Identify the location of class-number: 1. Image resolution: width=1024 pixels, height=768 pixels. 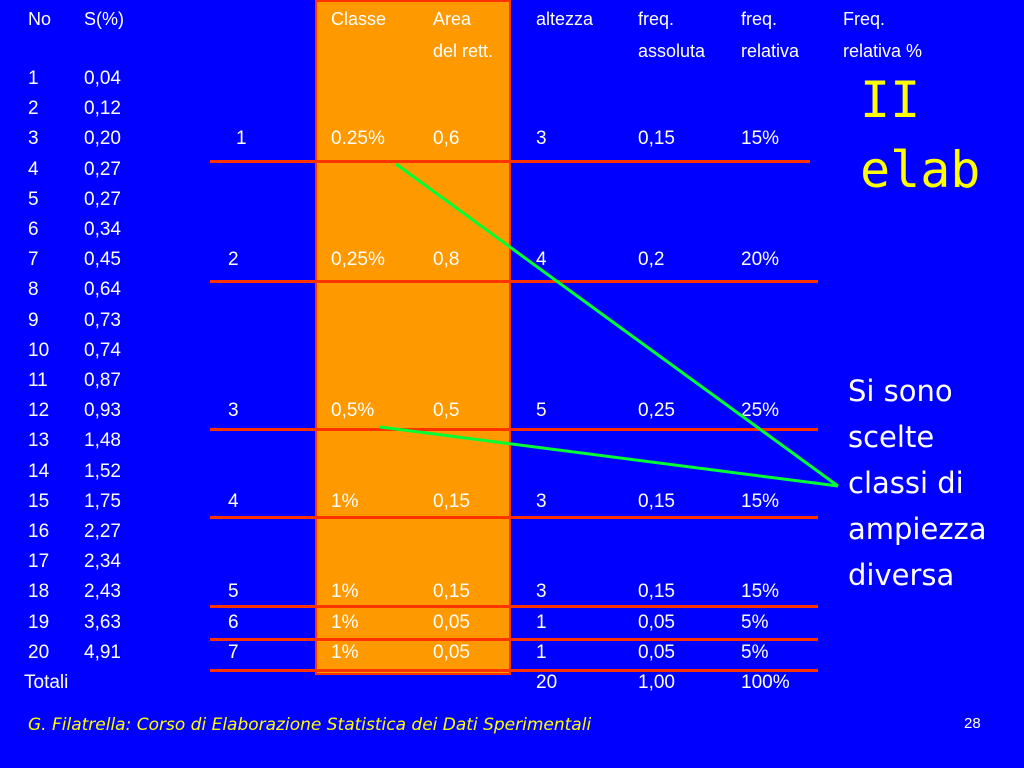
(241, 139).